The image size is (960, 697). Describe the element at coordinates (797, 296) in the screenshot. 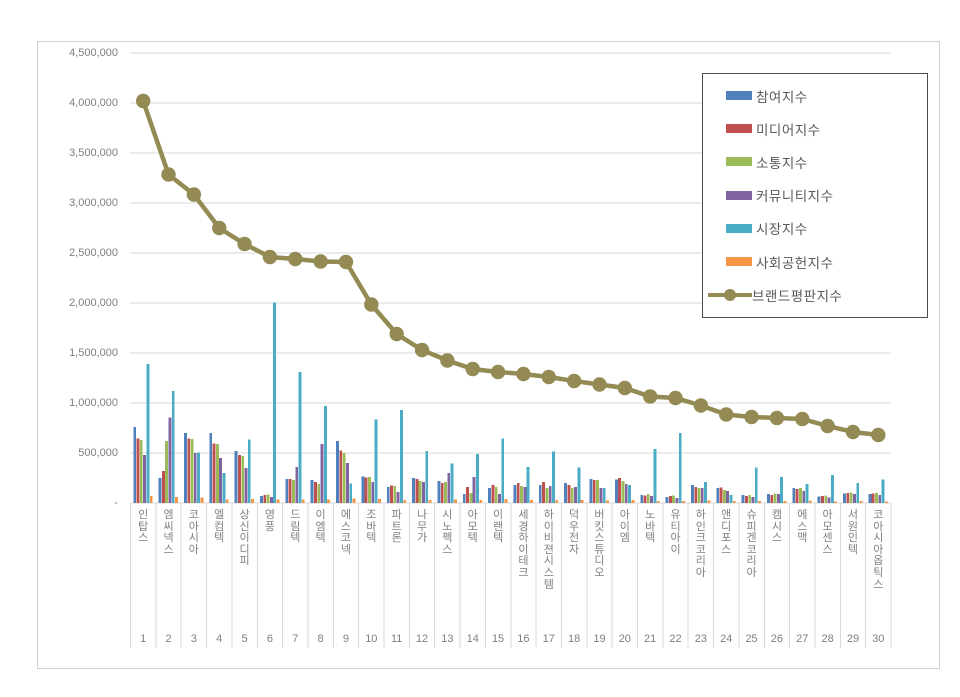

I see `legend-label-brand: 브랜드평판지수` at that location.